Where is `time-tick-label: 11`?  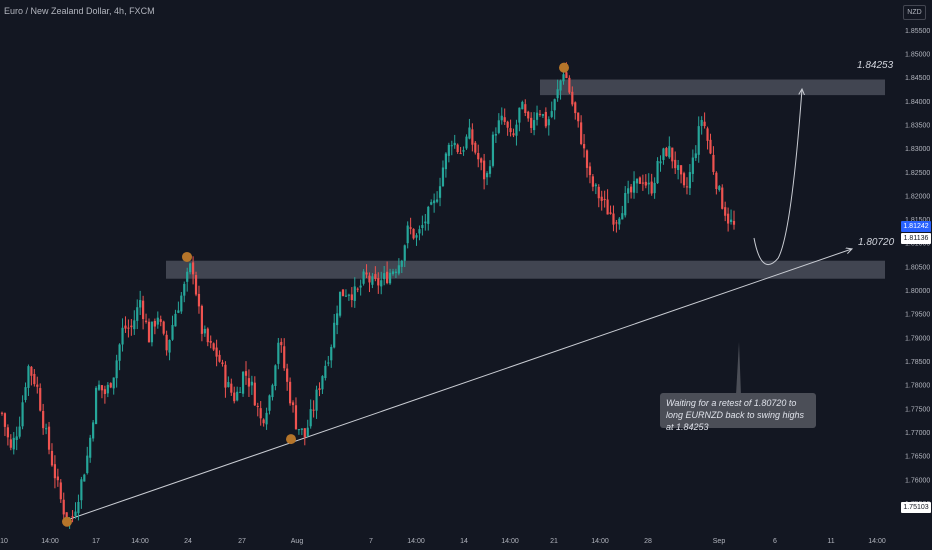
time-tick-label: 11 is located at coordinates (830, 541).